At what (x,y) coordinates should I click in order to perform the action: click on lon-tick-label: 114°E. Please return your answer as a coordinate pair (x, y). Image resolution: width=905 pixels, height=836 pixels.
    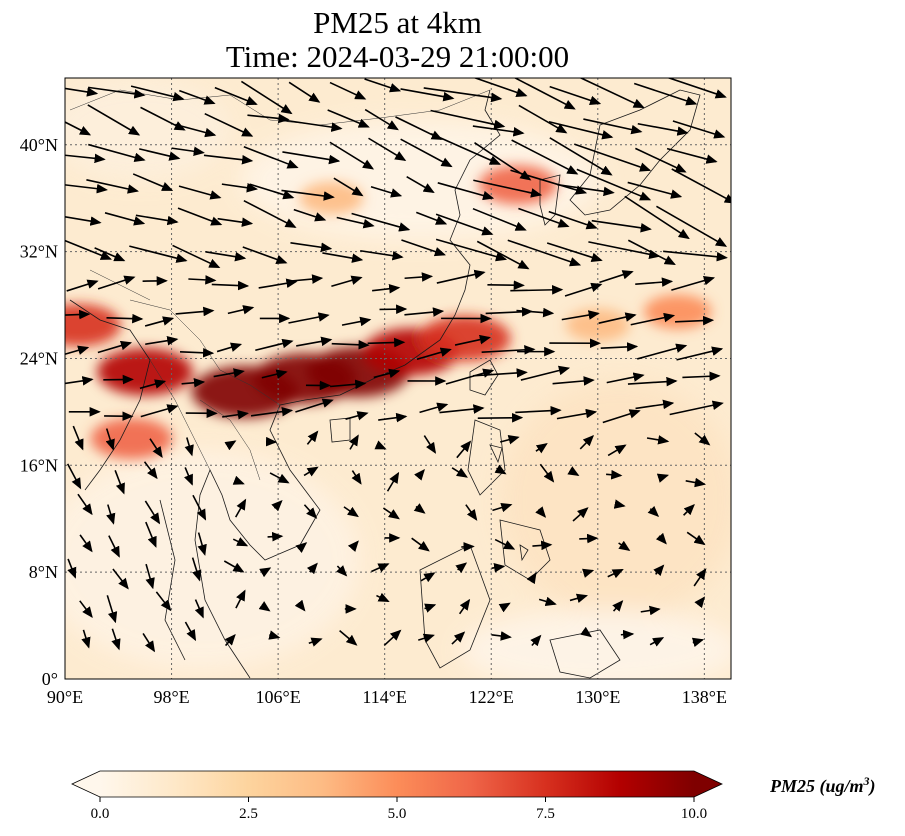
    Looking at the image, I should click on (384, 697).